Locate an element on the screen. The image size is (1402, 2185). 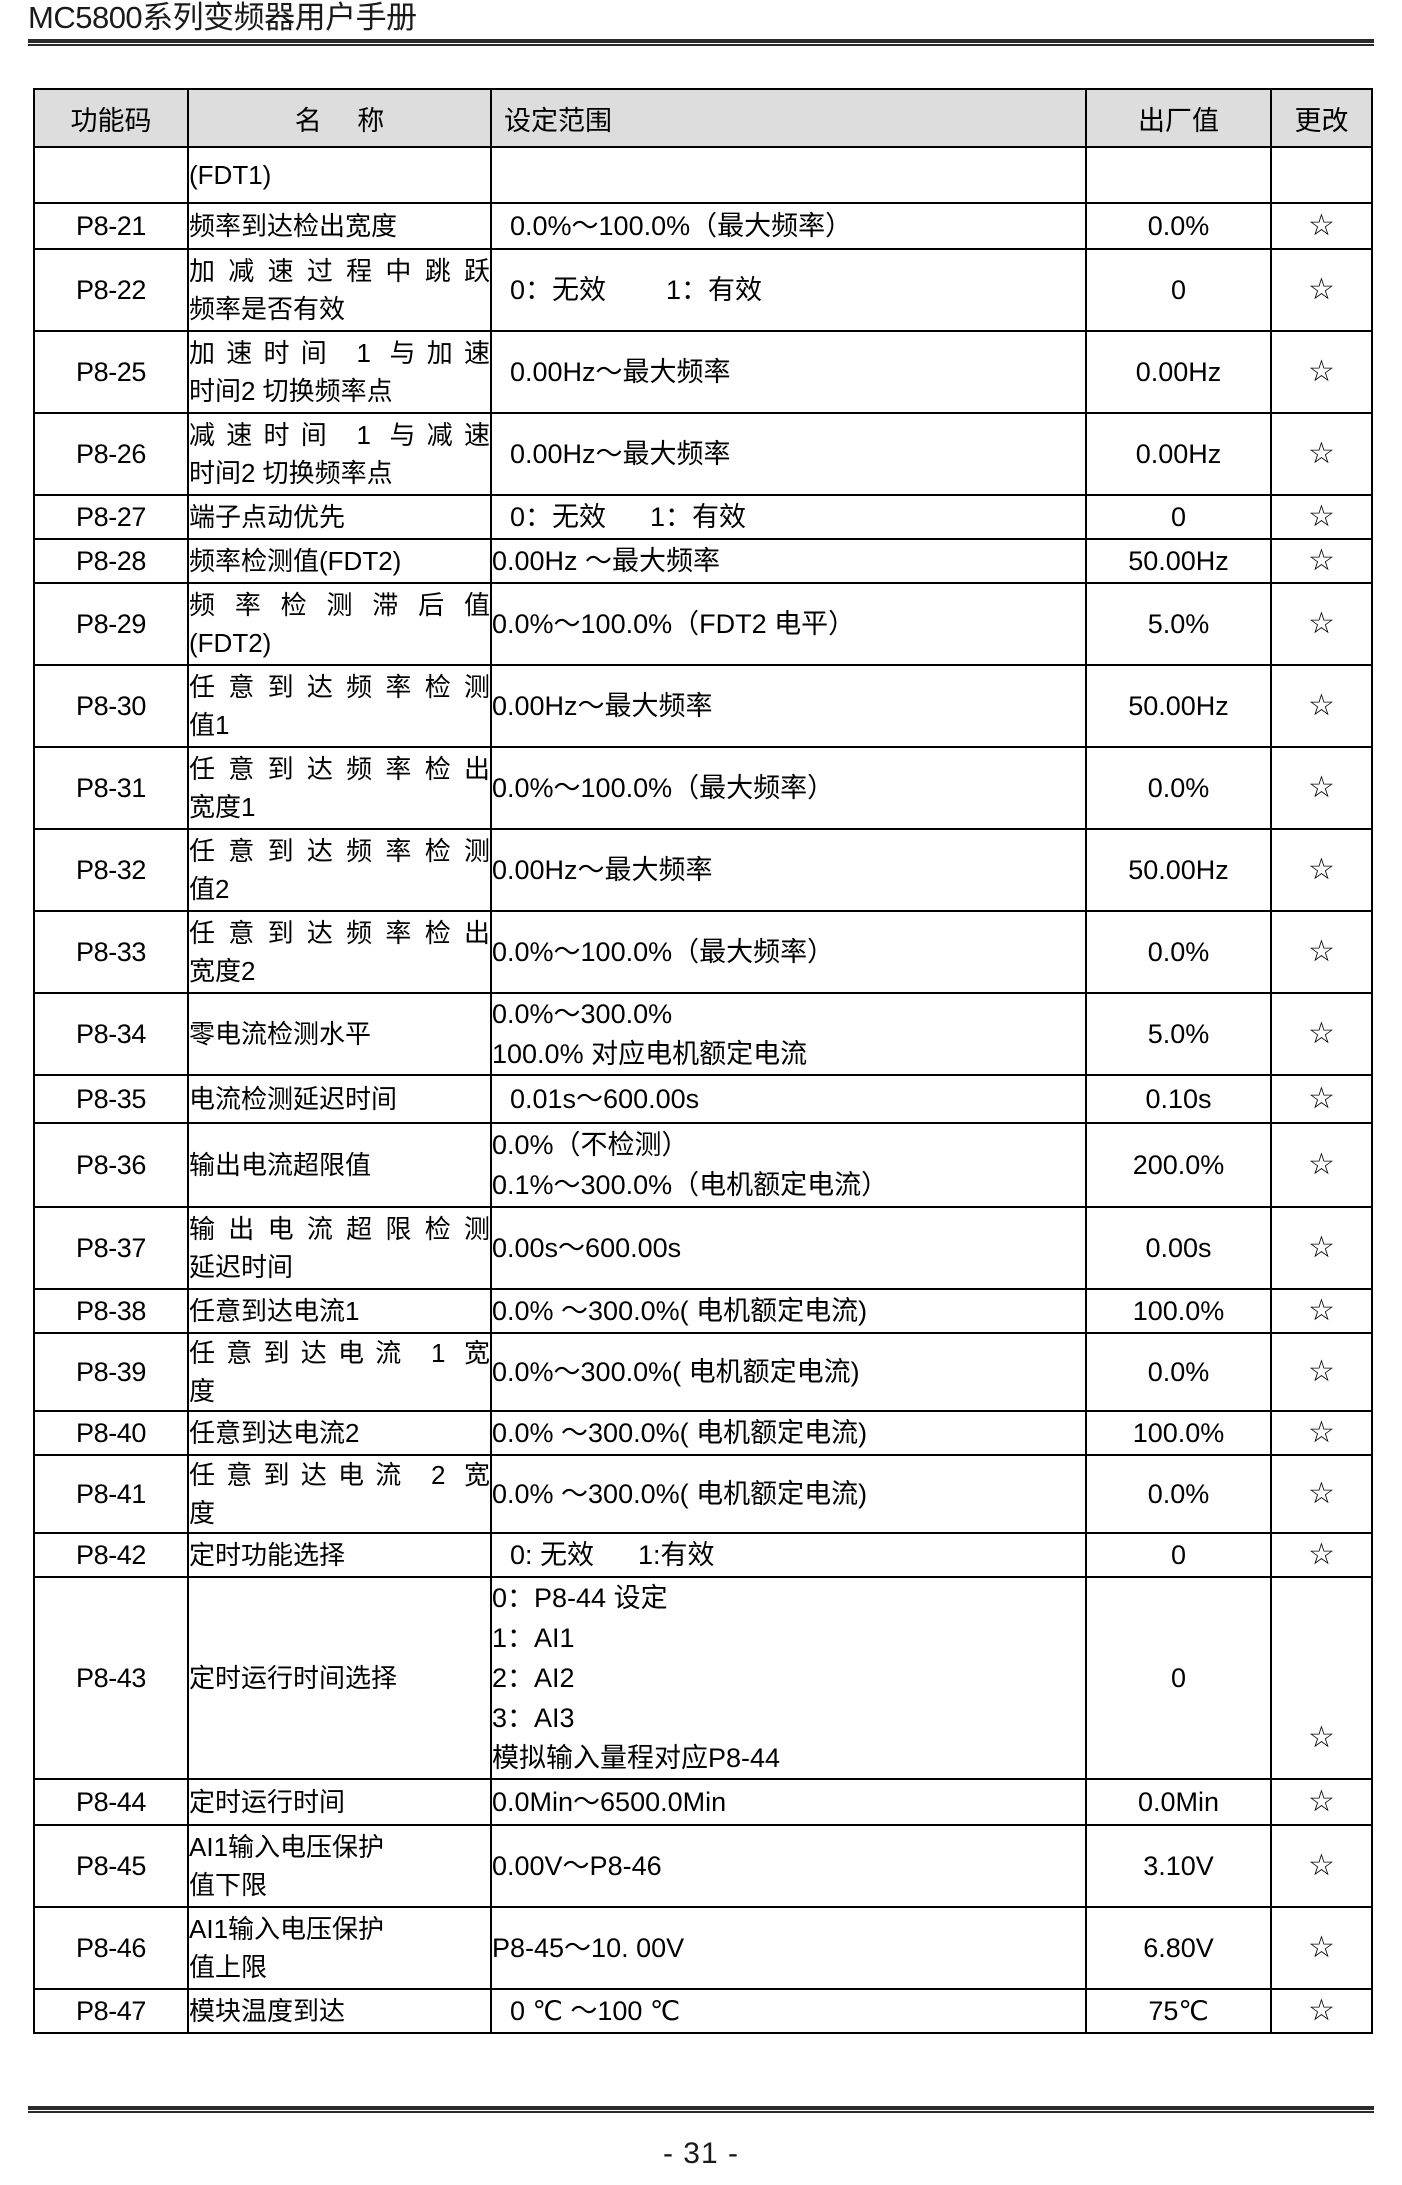
cell-code: P8-37 is located at coordinates (111, 1248).